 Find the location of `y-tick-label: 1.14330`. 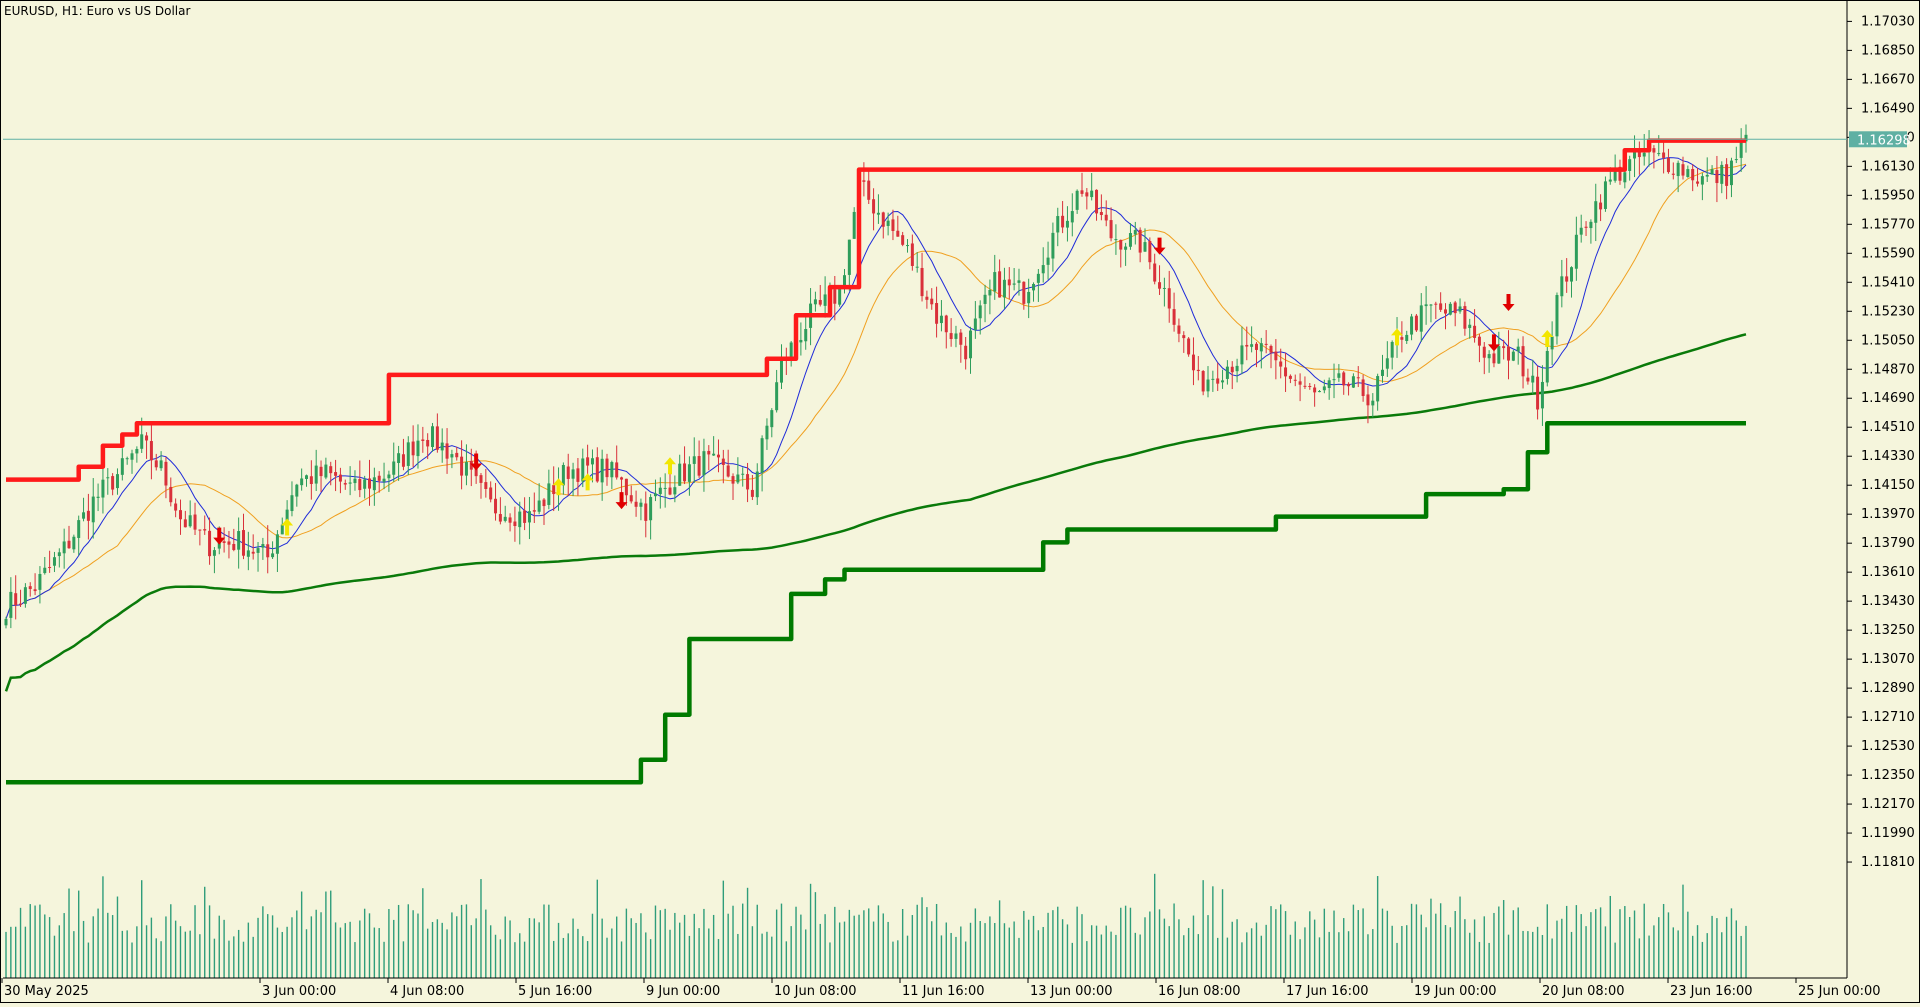

y-tick-label: 1.14330 is located at coordinates (1888, 456).